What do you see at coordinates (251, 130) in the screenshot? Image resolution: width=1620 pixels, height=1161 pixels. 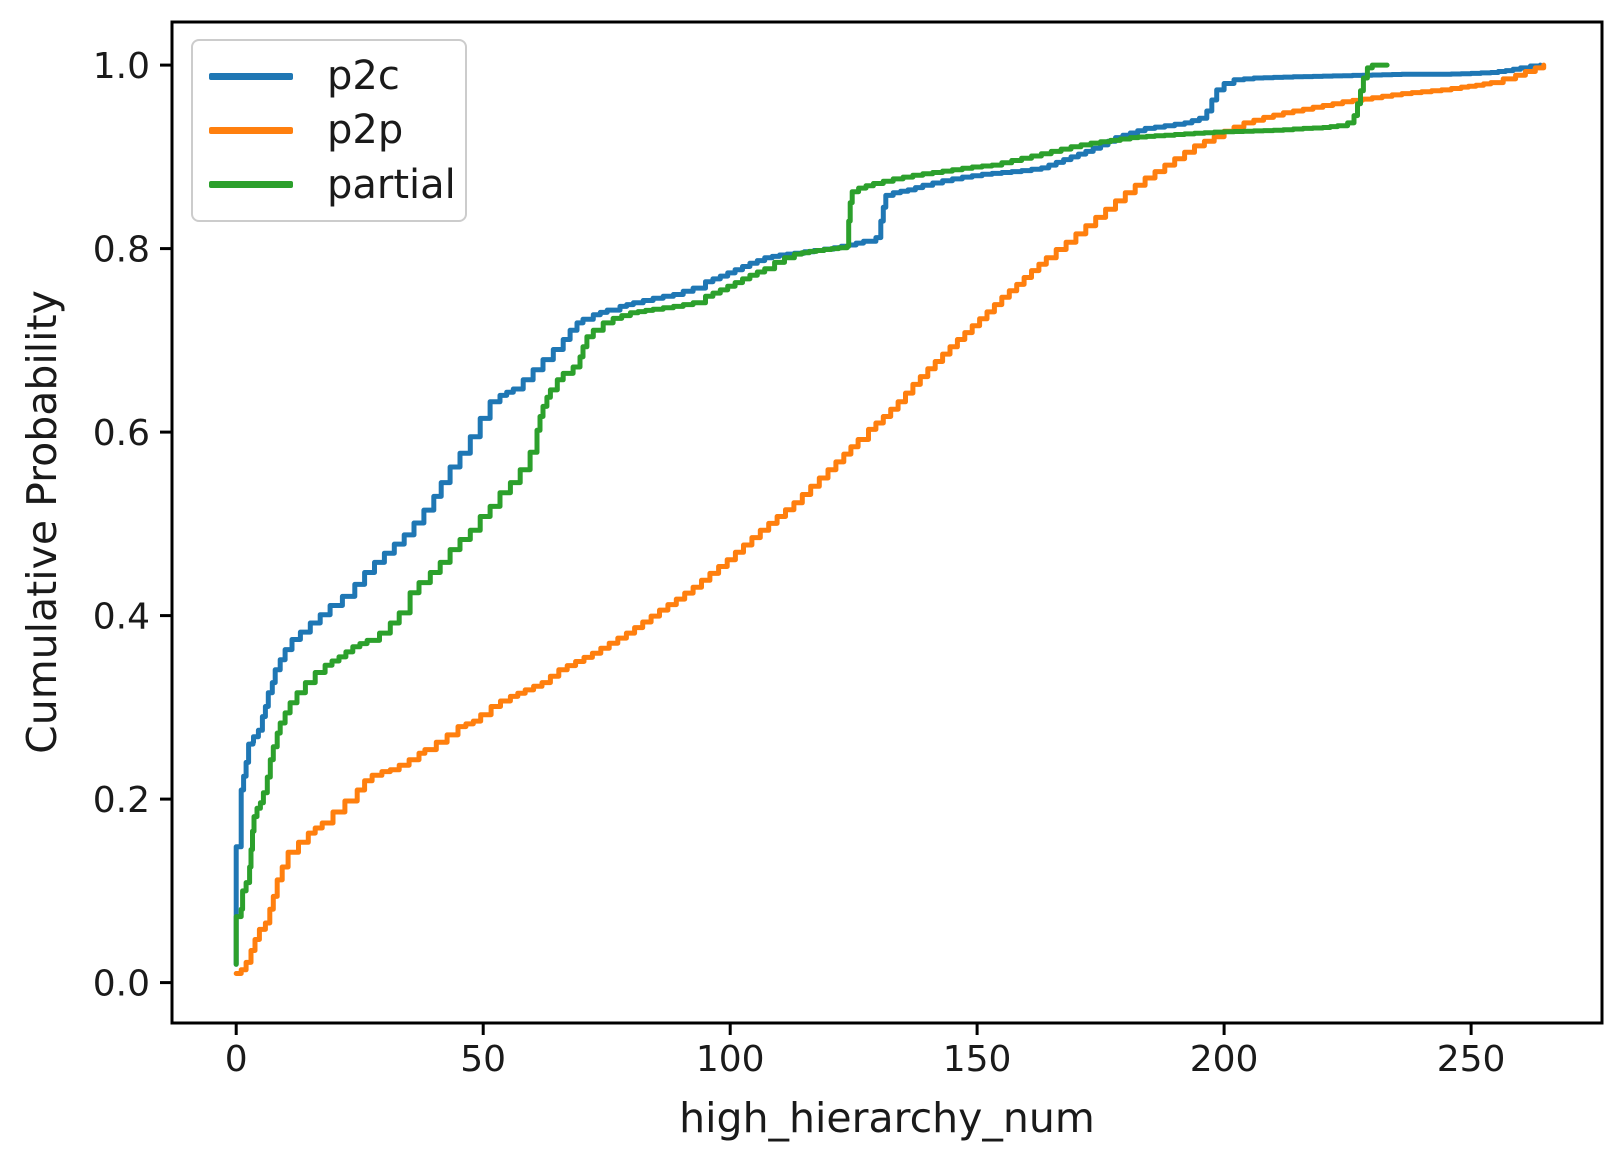 I see `legend-line-swatch-p2p` at bounding box center [251, 130].